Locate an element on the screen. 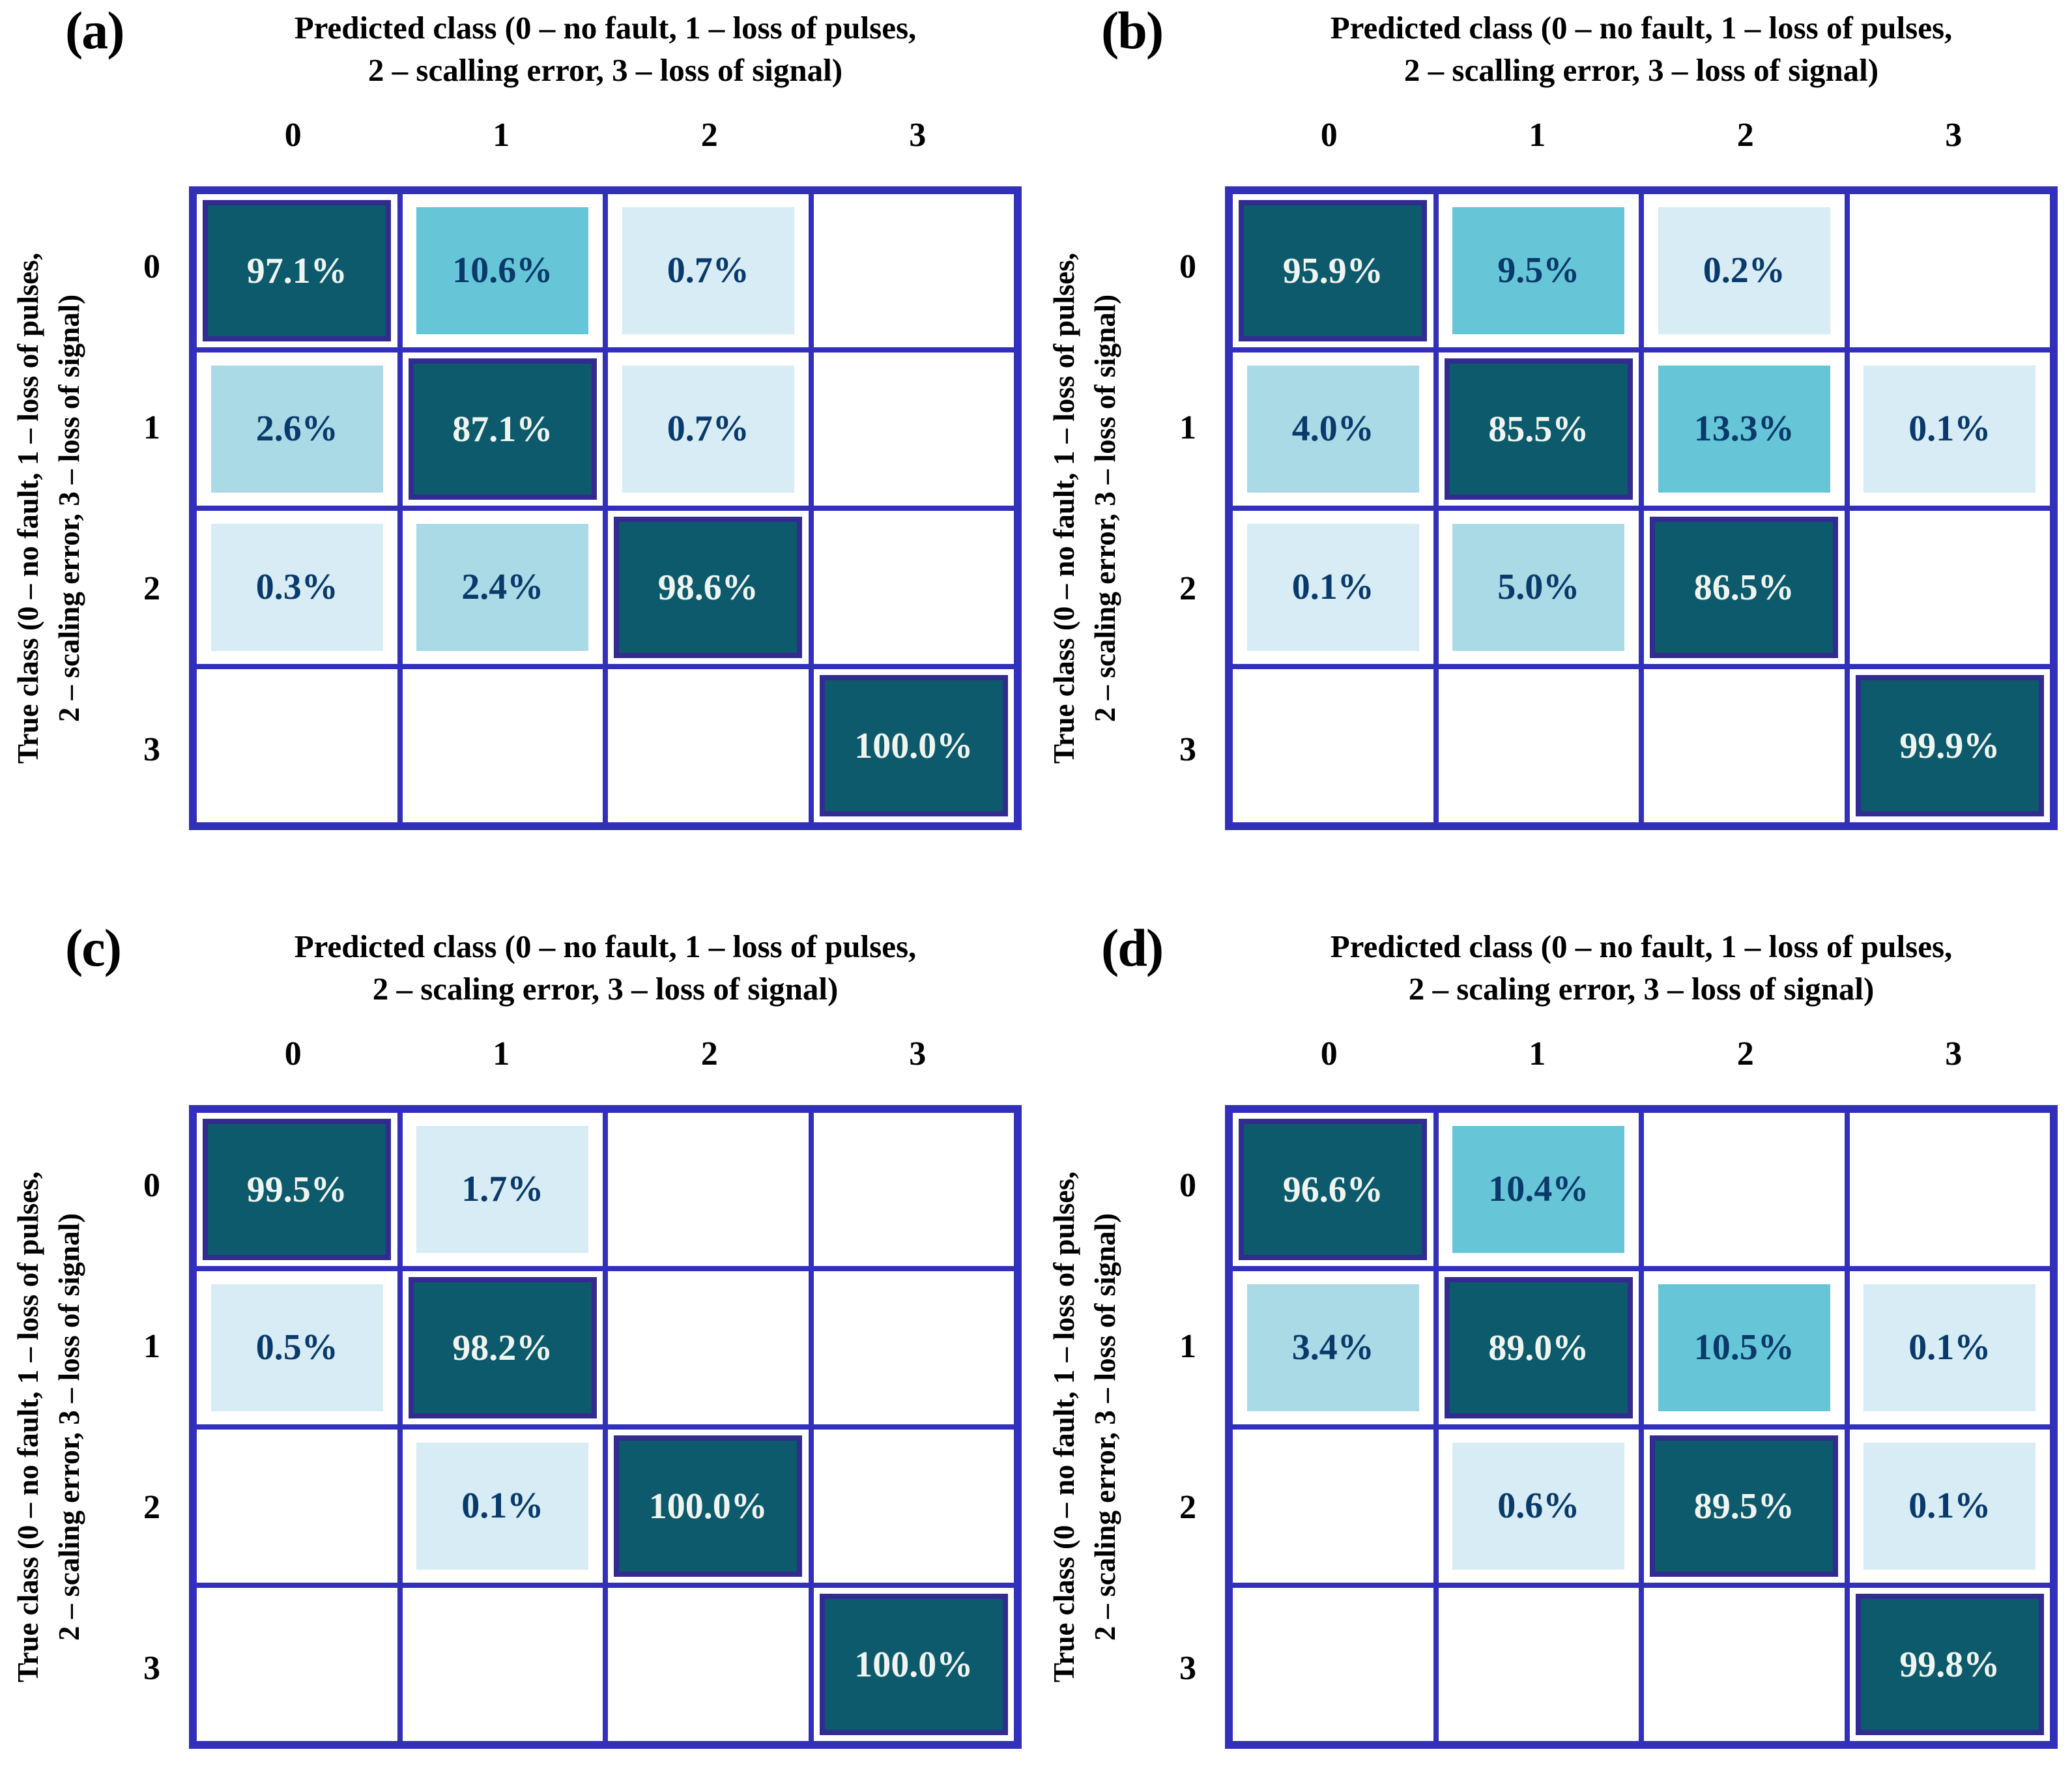 Image resolution: width=2072 pixels, height=1784 pixels. matrix-cell-value: 10.5% is located at coordinates (1744, 1348).